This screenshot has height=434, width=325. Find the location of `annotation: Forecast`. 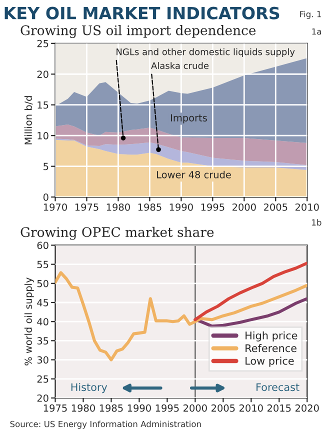

annotation: Forecast is located at coordinates (278, 387).